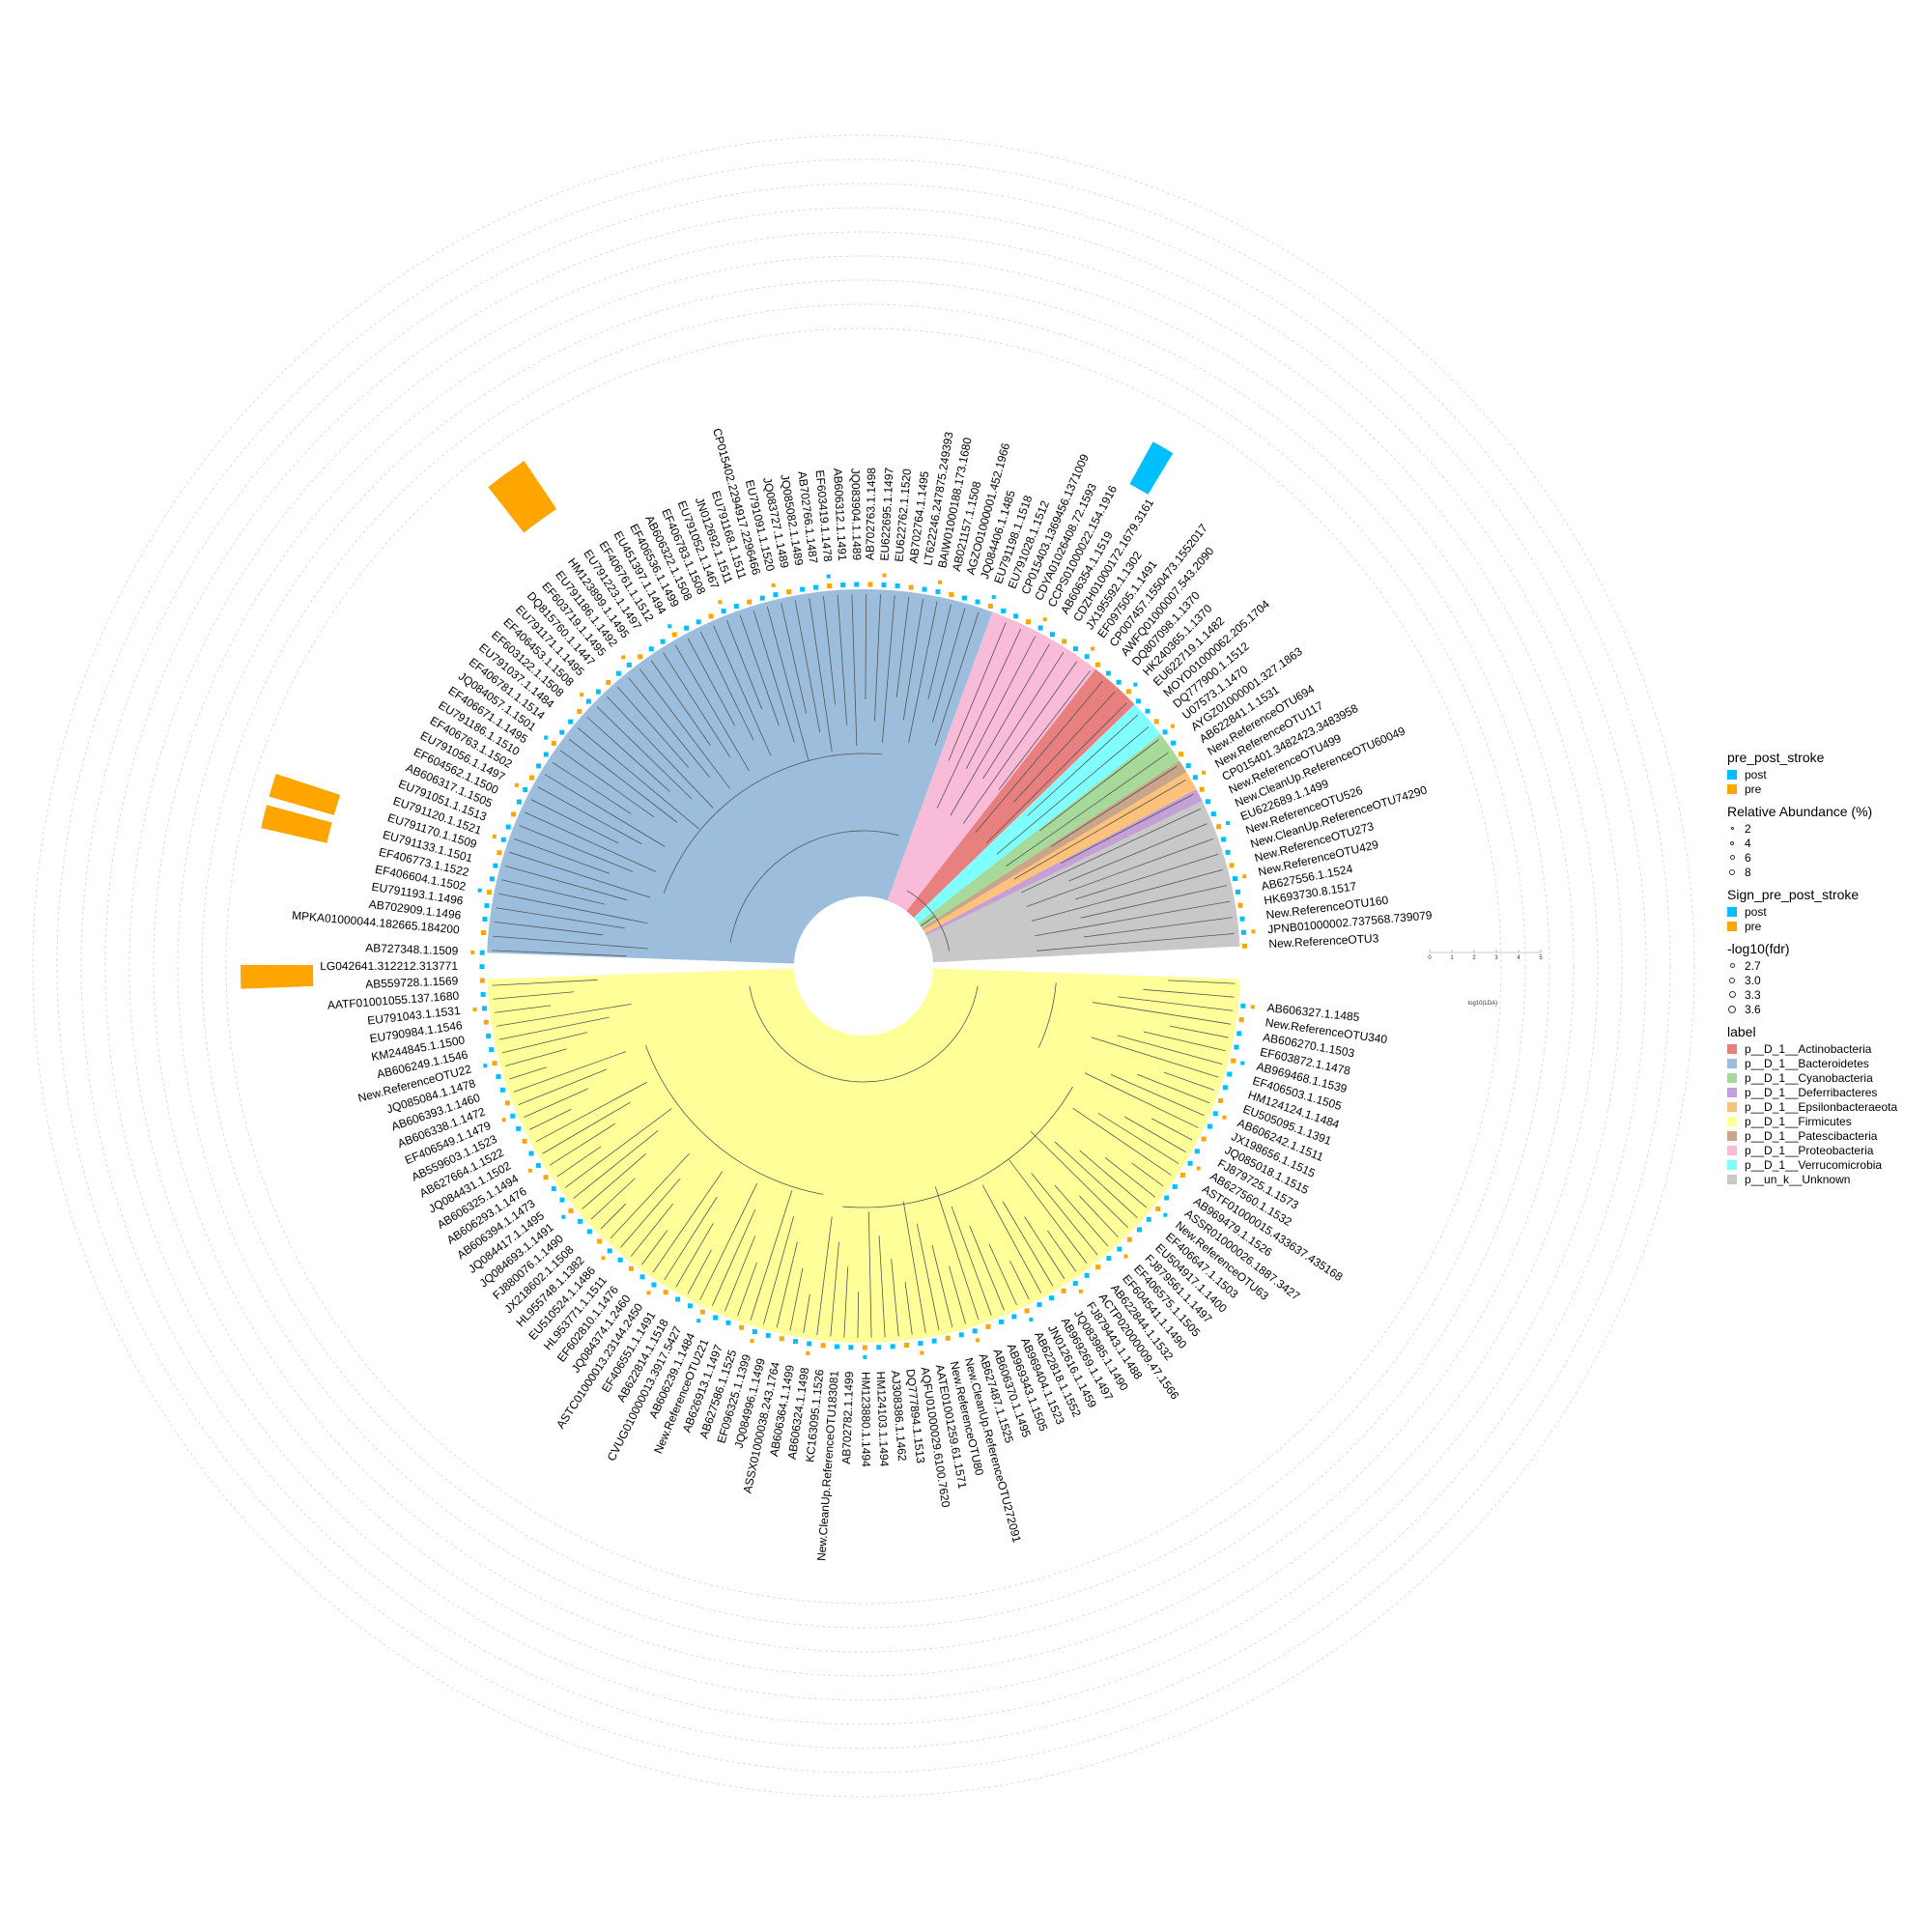 This screenshot has height=1932, width=1932. I want to click on legend-item-label: p__D_1__Proteobacteria, so click(1809, 1150).